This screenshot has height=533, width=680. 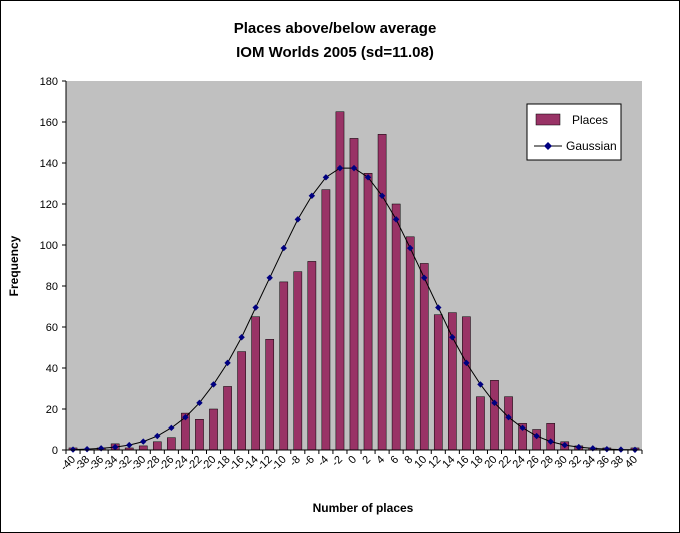 I want to click on y-tick-label: 120, so click(x=49, y=205).